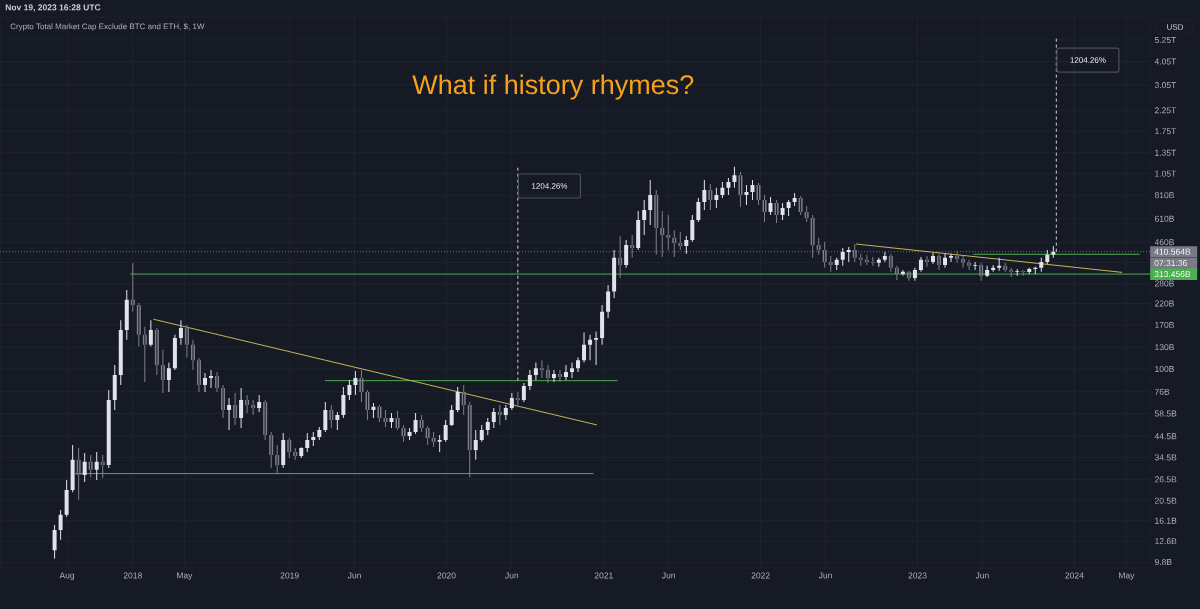  What do you see at coordinates (917, 575) in the screenshot?
I see `x-tick-label: 2023` at bounding box center [917, 575].